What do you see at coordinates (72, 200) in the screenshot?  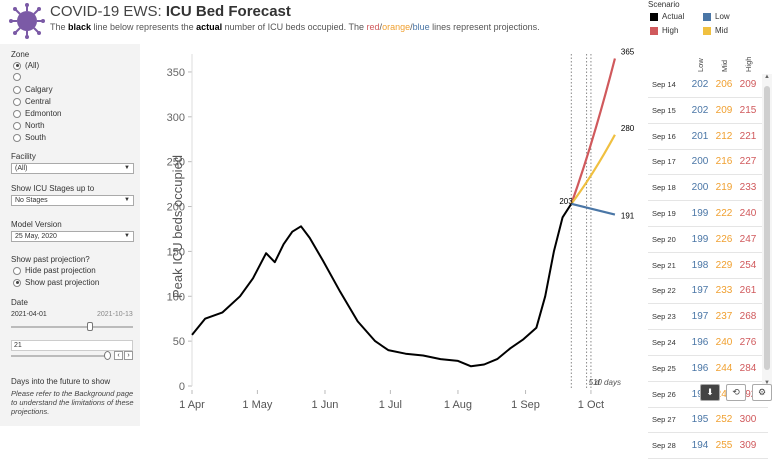 I see `icu-stages-dropdown: No Stages ▼` at bounding box center [72, 200].